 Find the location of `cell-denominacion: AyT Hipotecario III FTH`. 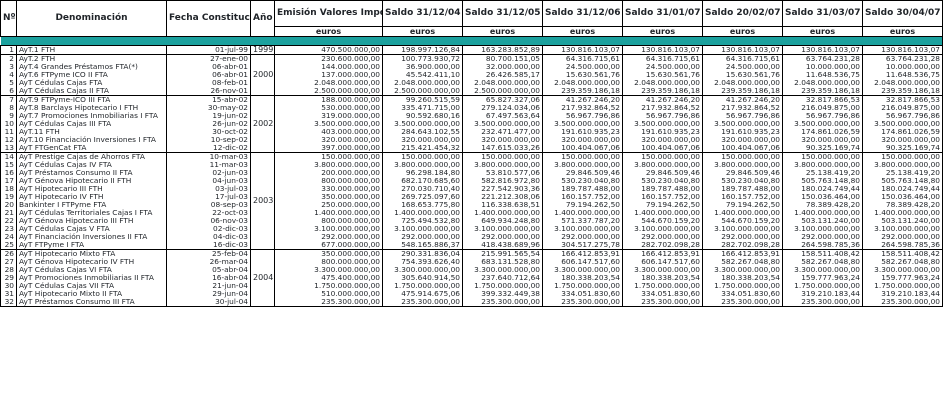

cell-denominacion: AyT Hipotecario III FTH is located at coordinates (91, 189).